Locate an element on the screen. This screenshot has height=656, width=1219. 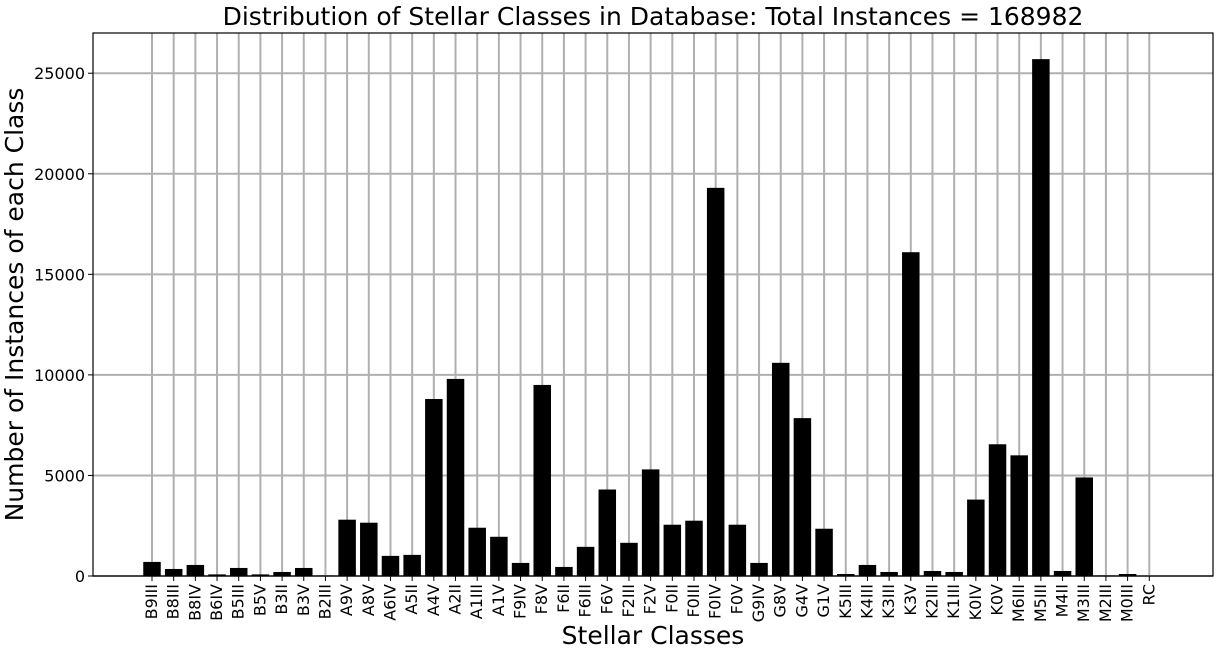
x-tick-label: G8V is located at coordinates (780, 601).